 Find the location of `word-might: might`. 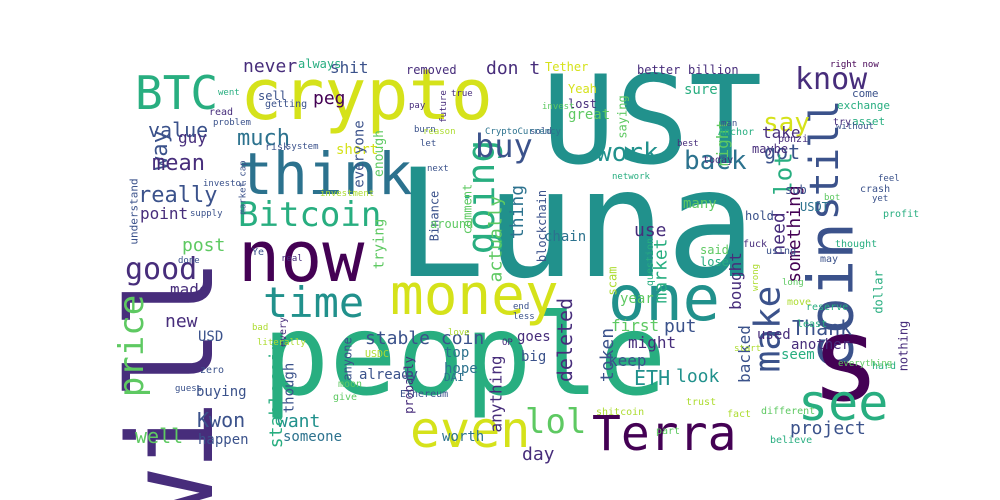

word-might: might is located at coordinates (652, 342).